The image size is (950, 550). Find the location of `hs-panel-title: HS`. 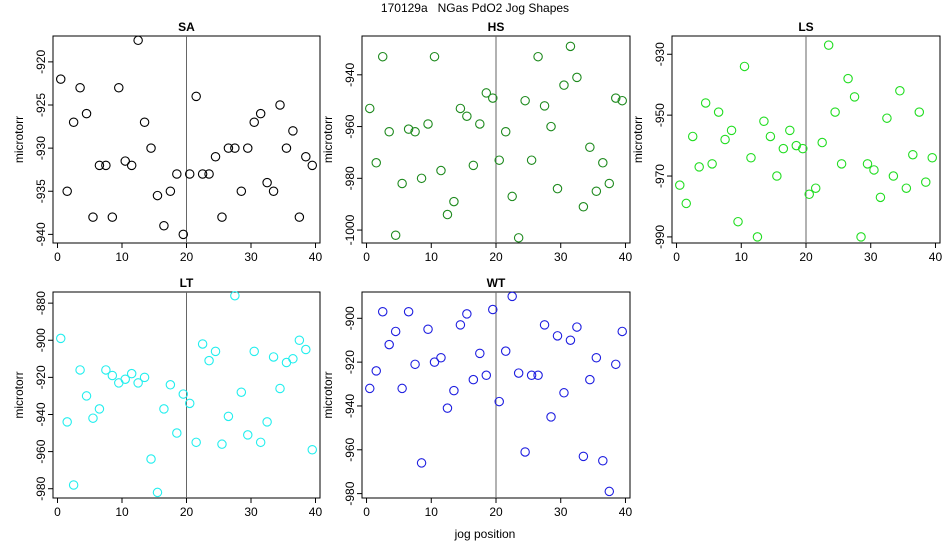

hs-panel-title: HS is located at coordinates (496, 27).